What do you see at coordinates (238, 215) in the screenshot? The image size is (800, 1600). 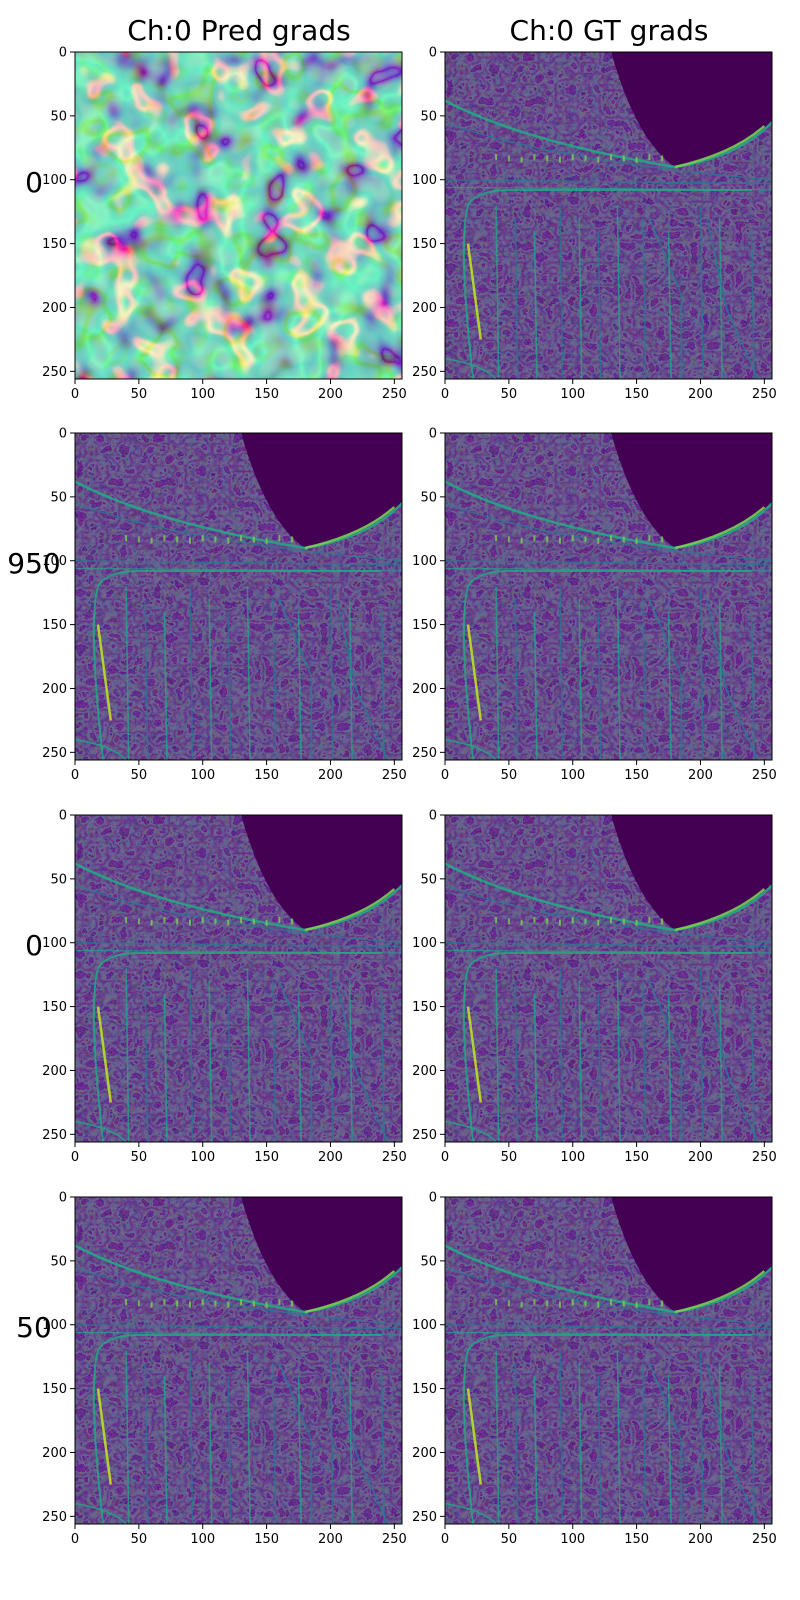 I see `noise-texture` at bounding box center [238, 215].